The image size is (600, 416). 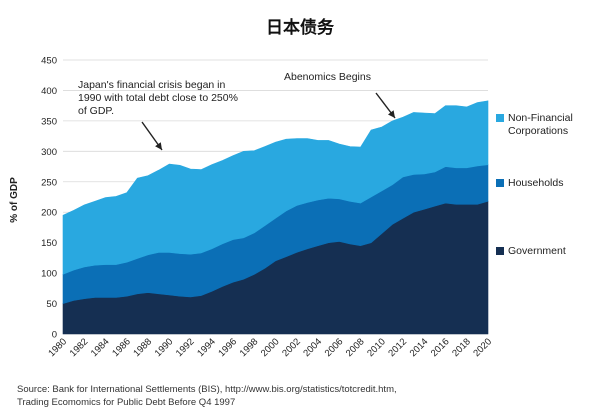 What do you see at coordinates (312, 347) in the screenshot?
I see `x-tick-label: 2004` at bounding box center [312, 347].